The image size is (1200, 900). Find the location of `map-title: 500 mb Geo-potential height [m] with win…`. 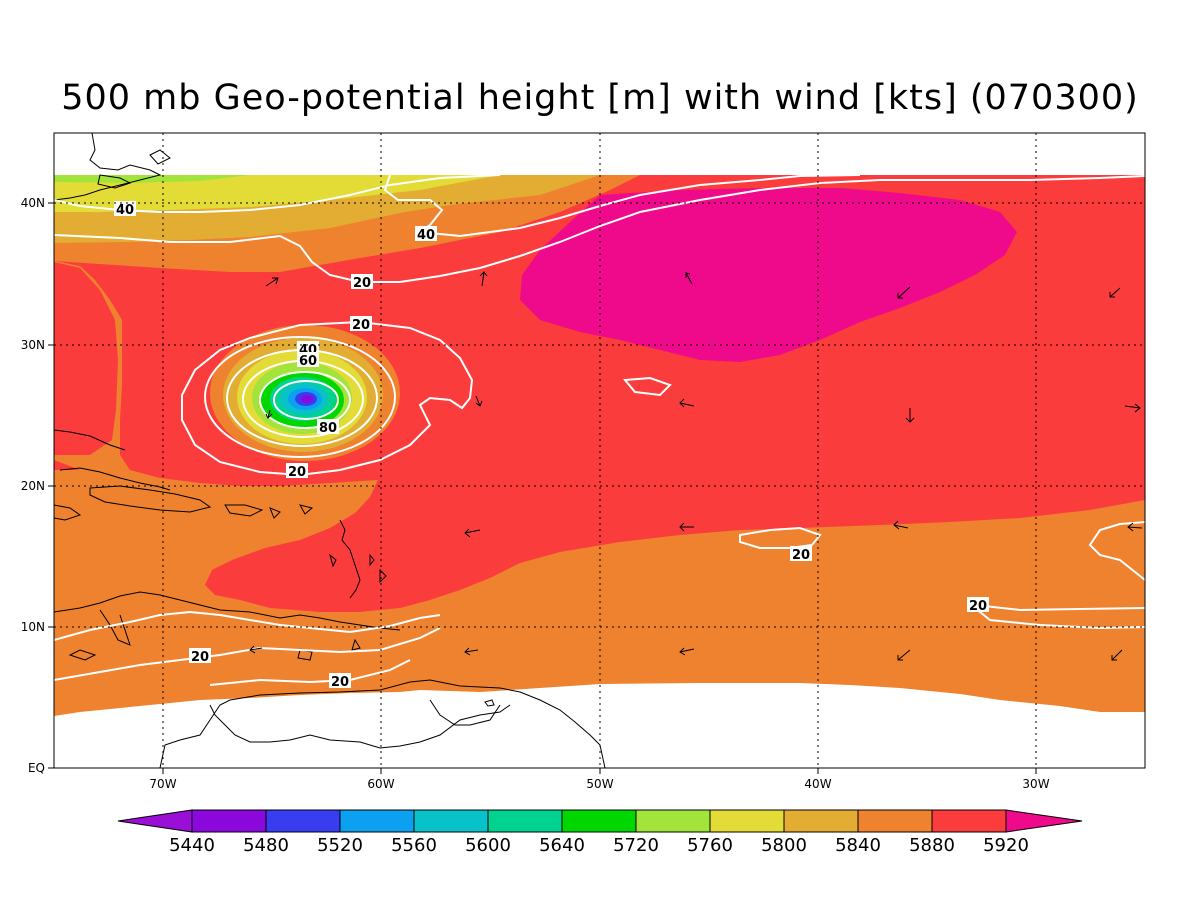

map-title: 500 mb Geo-potential height [m] with win… is located at coordinates (600, 98).